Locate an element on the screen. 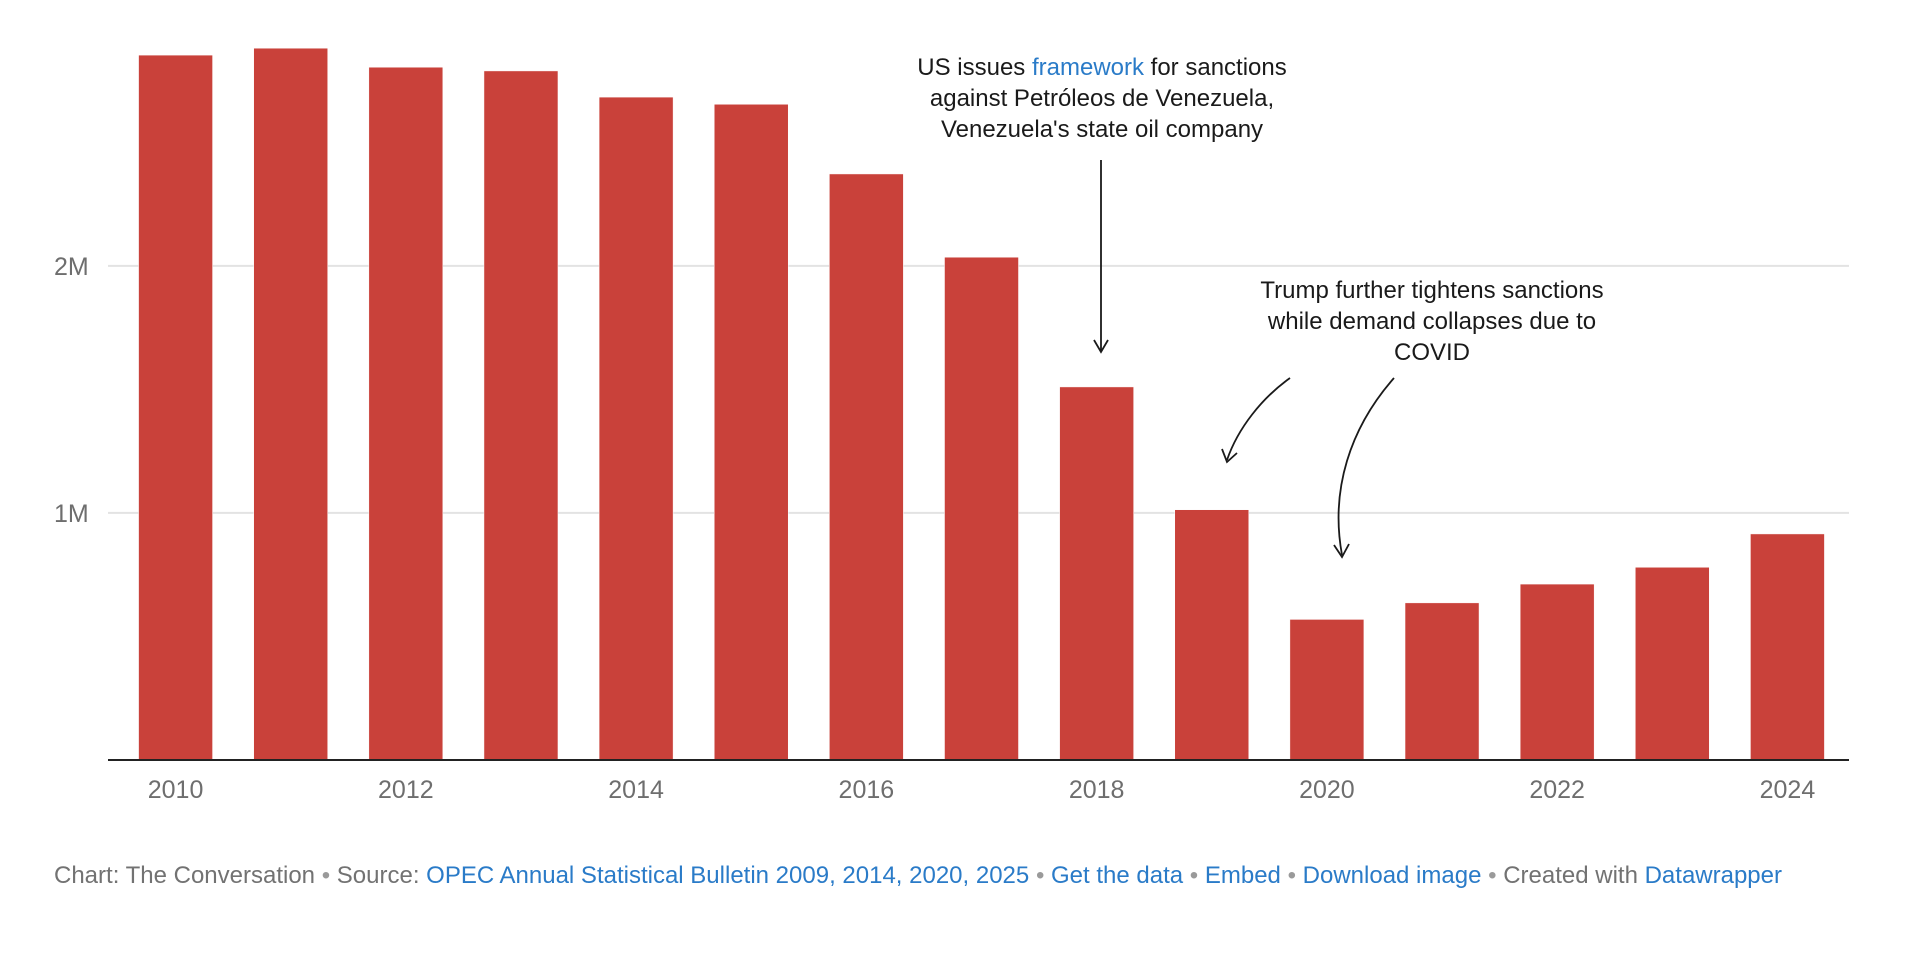 The height and width of the screenshot is (971, 1920). download-image-link: Download image is located at coordinates (1392, 875).